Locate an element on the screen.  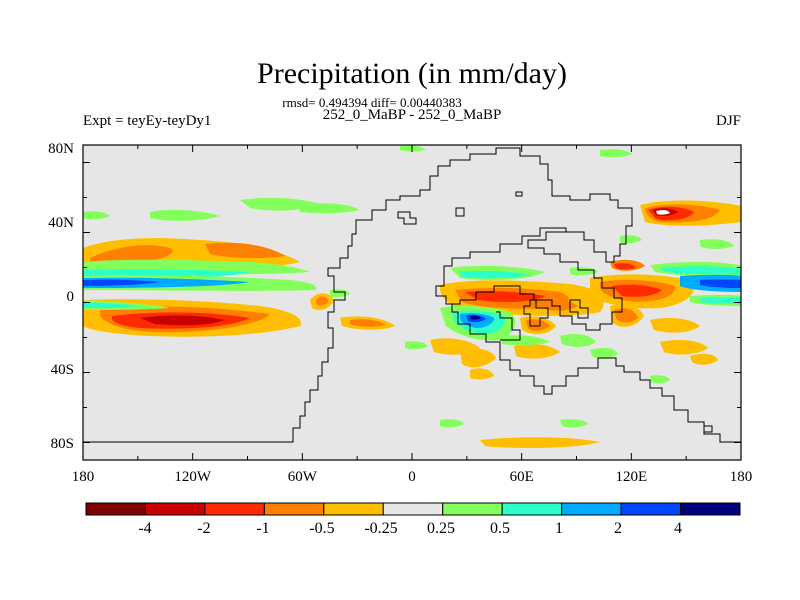
lon-label-120w: 120W is located at coordinates (193, 477).